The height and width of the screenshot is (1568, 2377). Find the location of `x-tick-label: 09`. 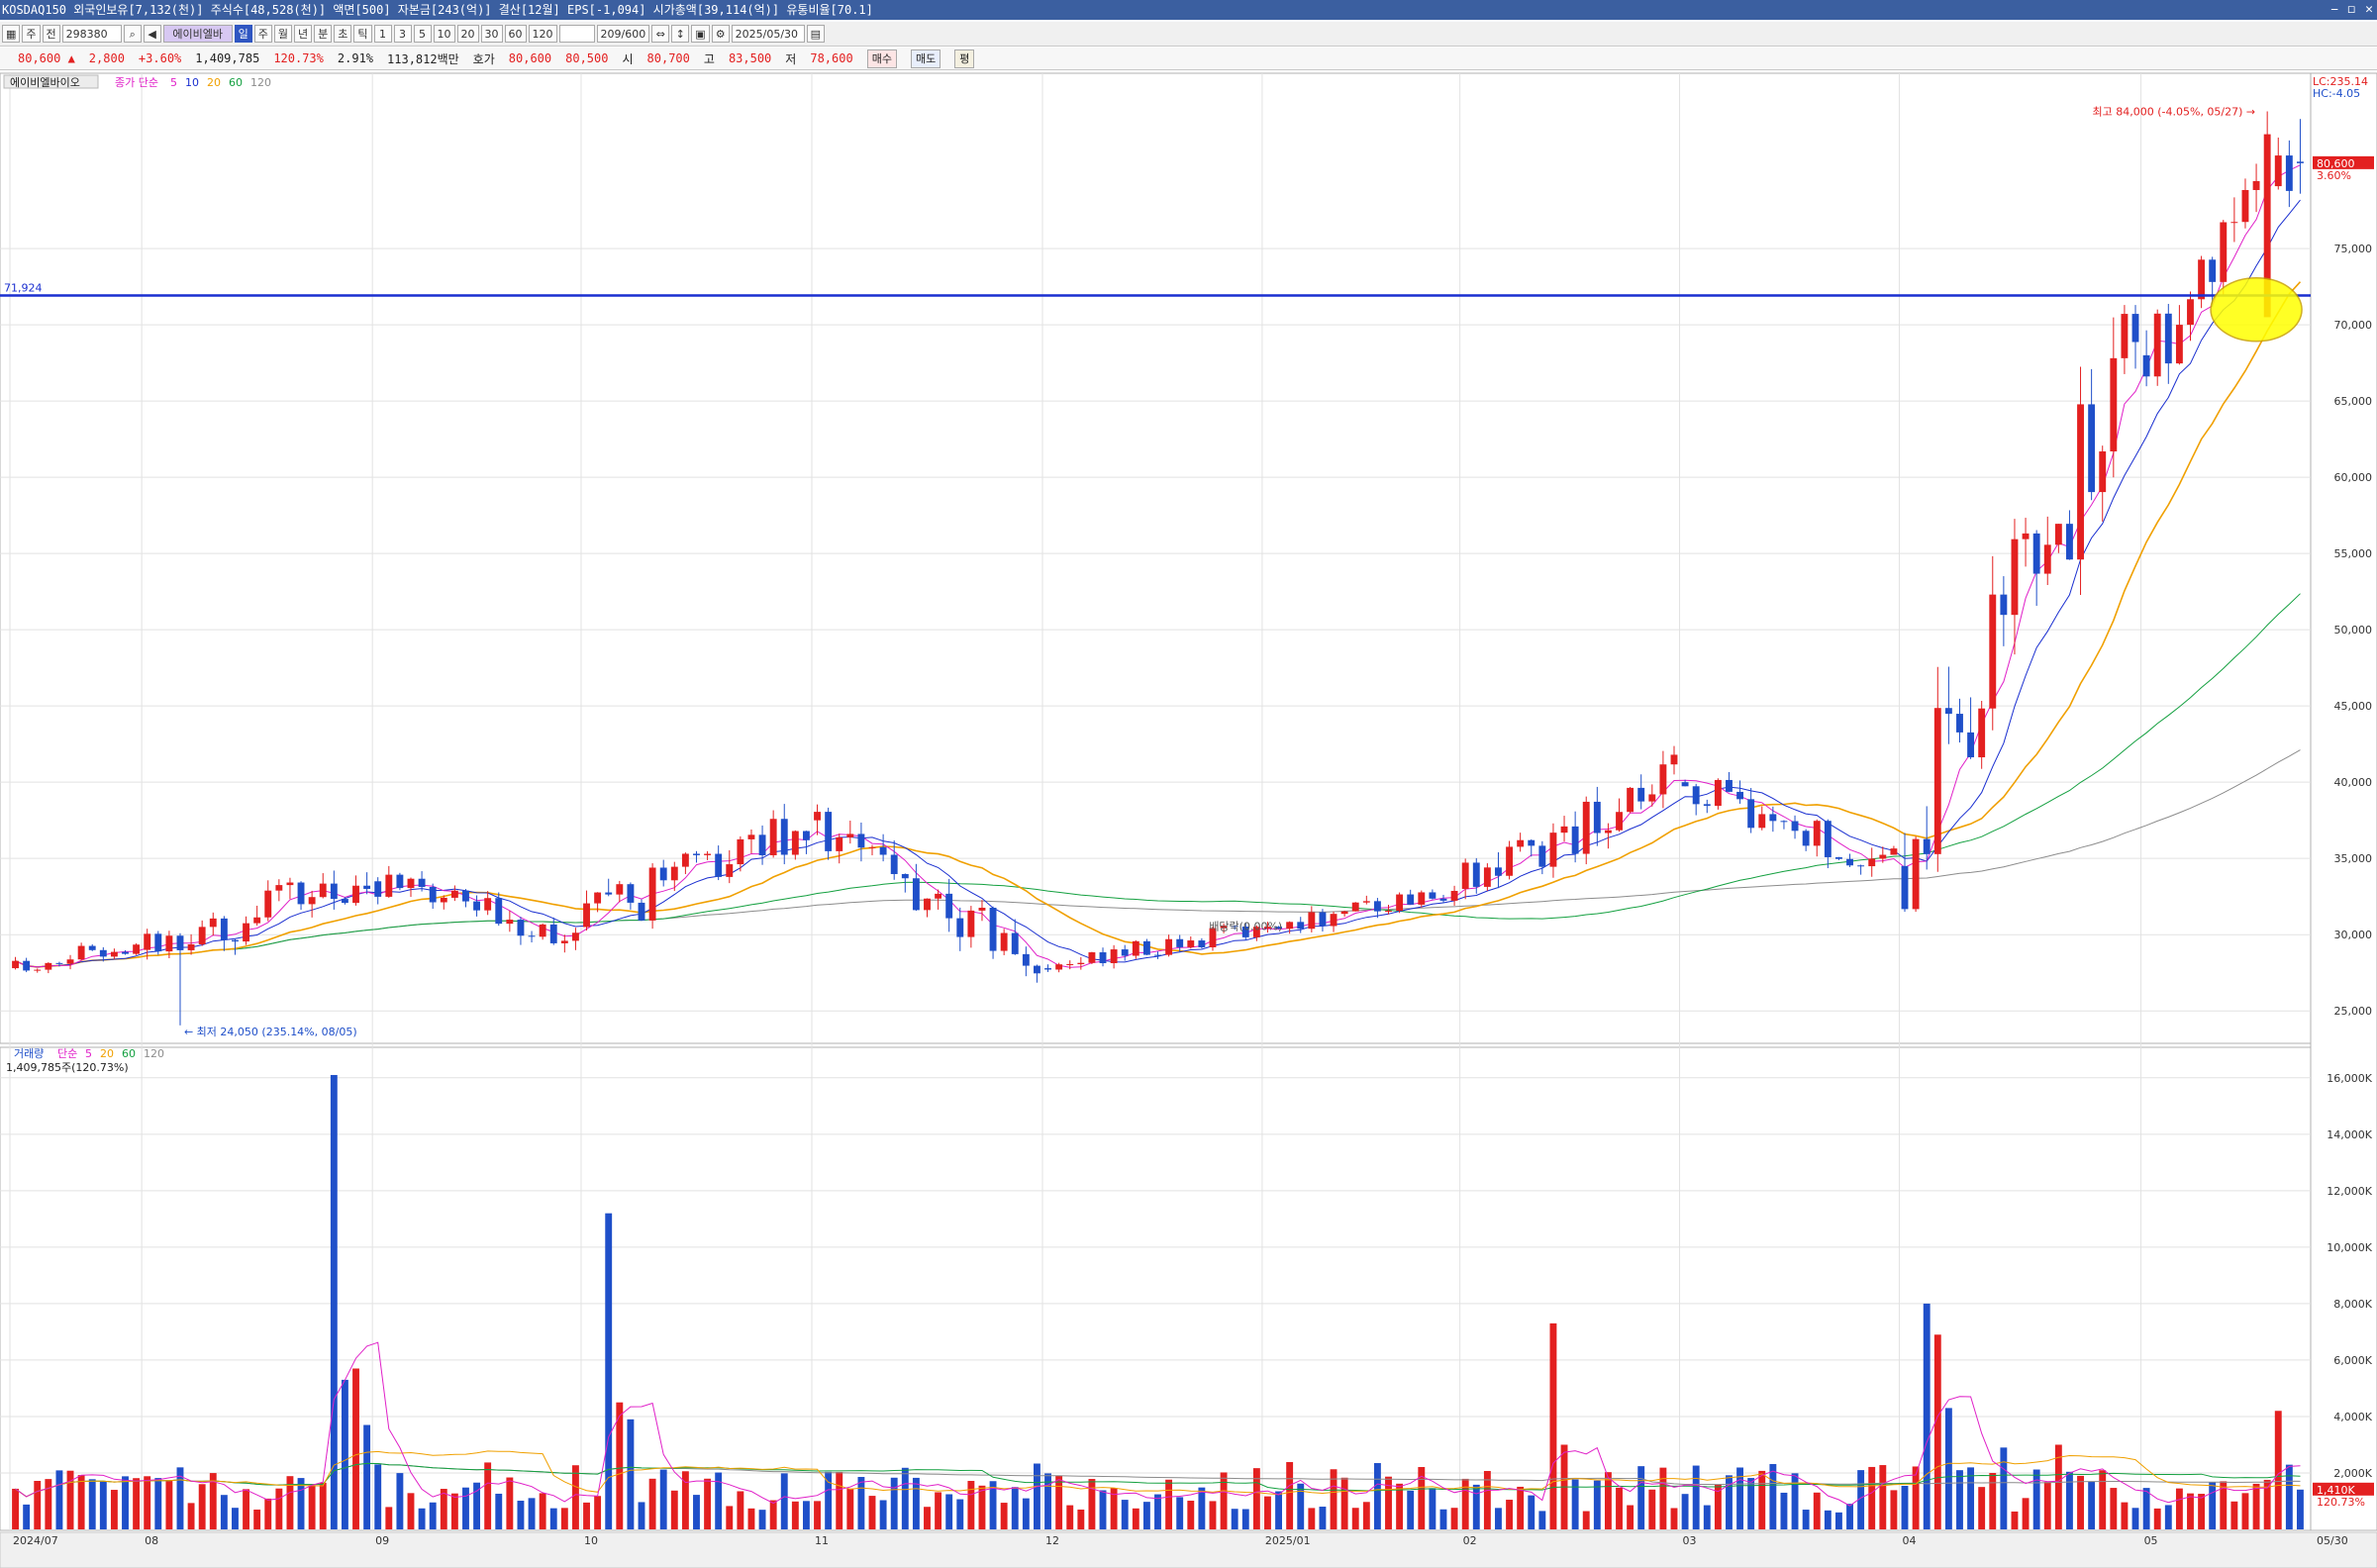

x-tick-label: 09 is located at coordinates (382, 1540).